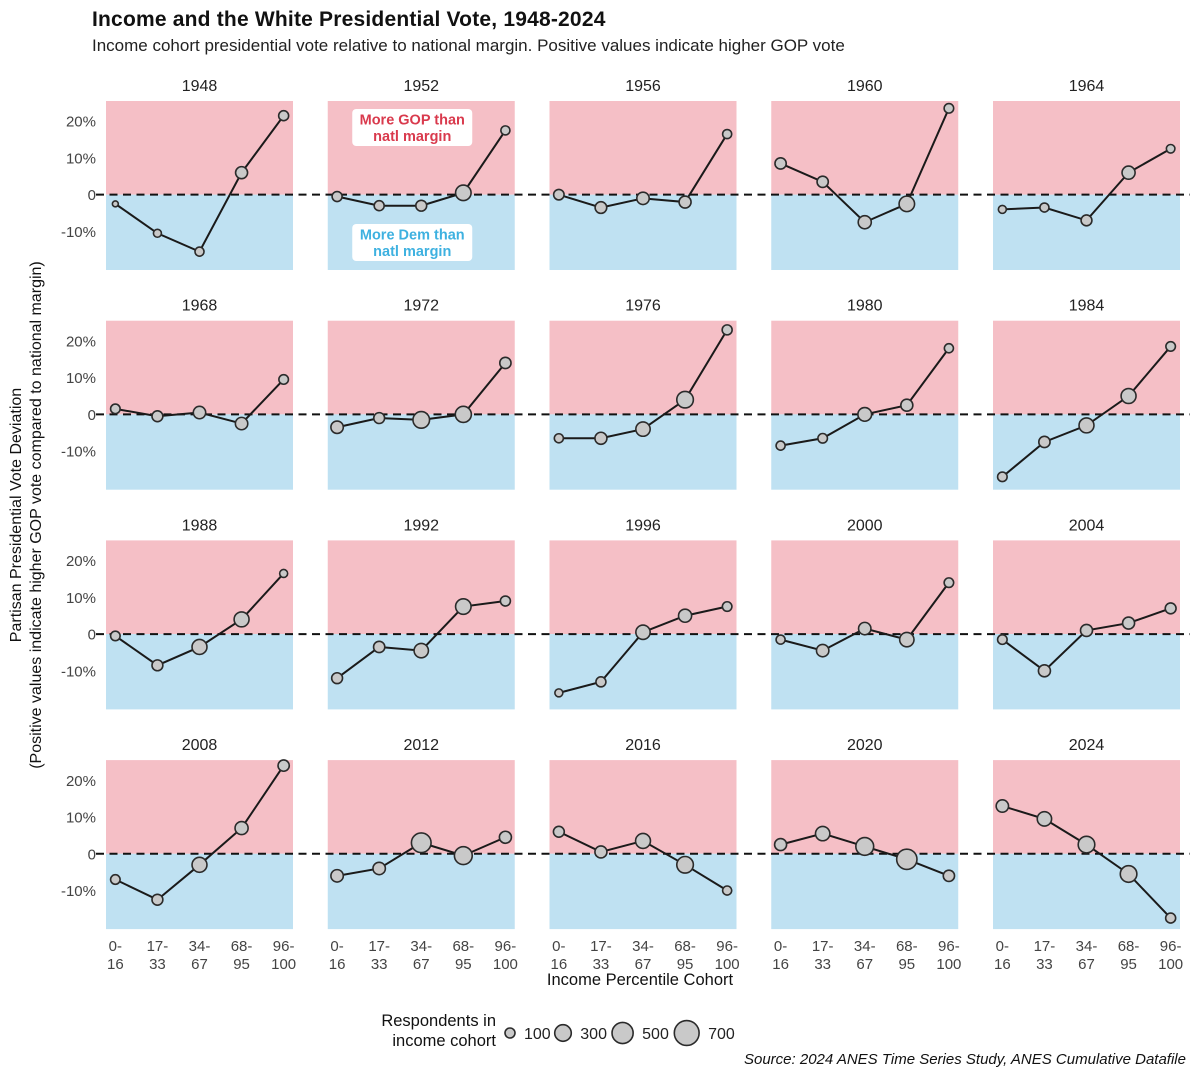 This screenshot has width=1200, height=1081. I want to click on chart-text: 500, so click(655, 1034).